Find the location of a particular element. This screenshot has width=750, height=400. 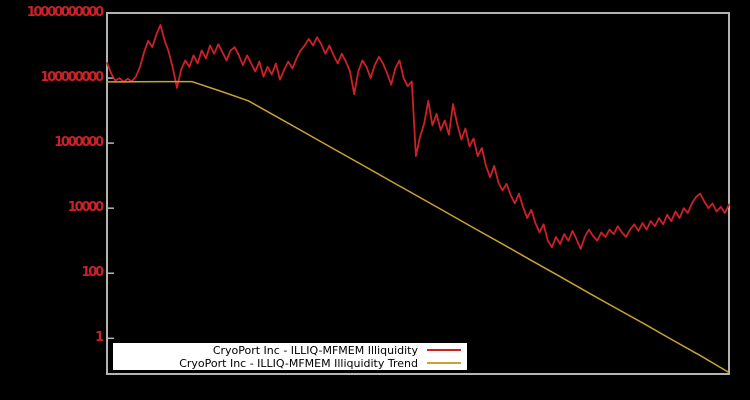

y-axis-label: 1000000 is located at coordinates (79, 143).